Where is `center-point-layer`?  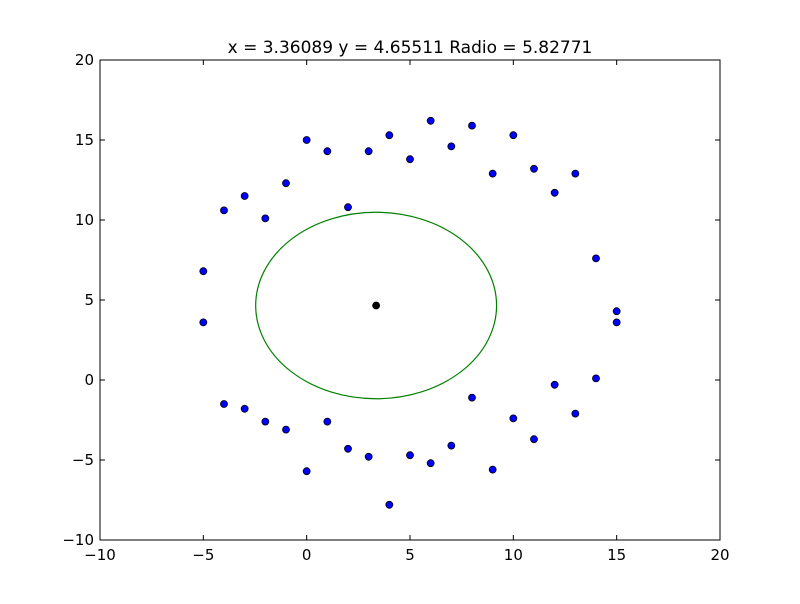
center-point-layer is located at coordinates (376, 305).